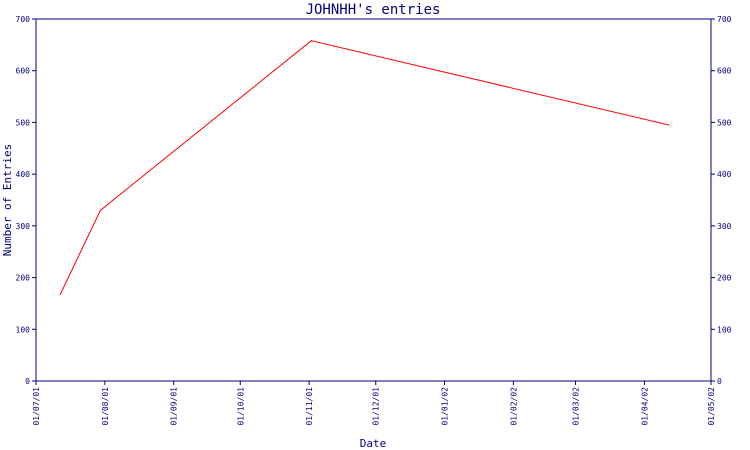  What do you see at coordinates (23, 329) in the screenshot?
I see `y-tick-label: 100` at bounding box center [23, 329].